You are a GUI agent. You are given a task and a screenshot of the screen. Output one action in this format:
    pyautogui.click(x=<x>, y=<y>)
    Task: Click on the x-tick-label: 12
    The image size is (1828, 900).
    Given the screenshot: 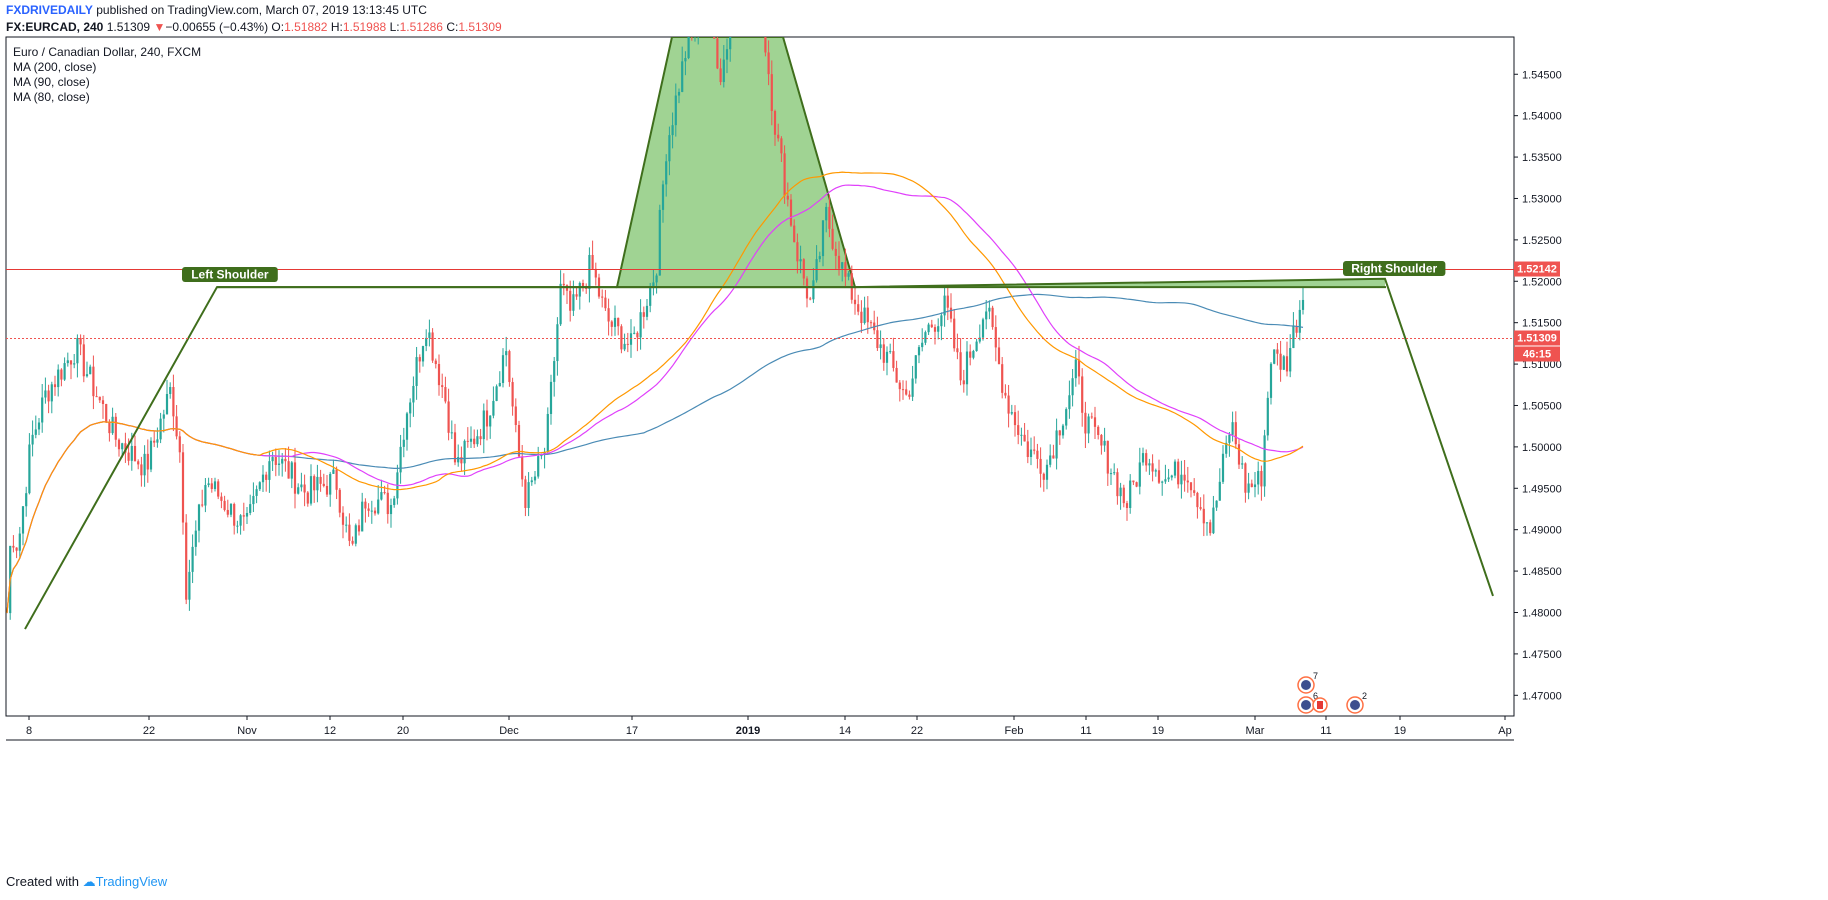 What is the action you would take?
    pyautogui.click(x=330, y=731)
    